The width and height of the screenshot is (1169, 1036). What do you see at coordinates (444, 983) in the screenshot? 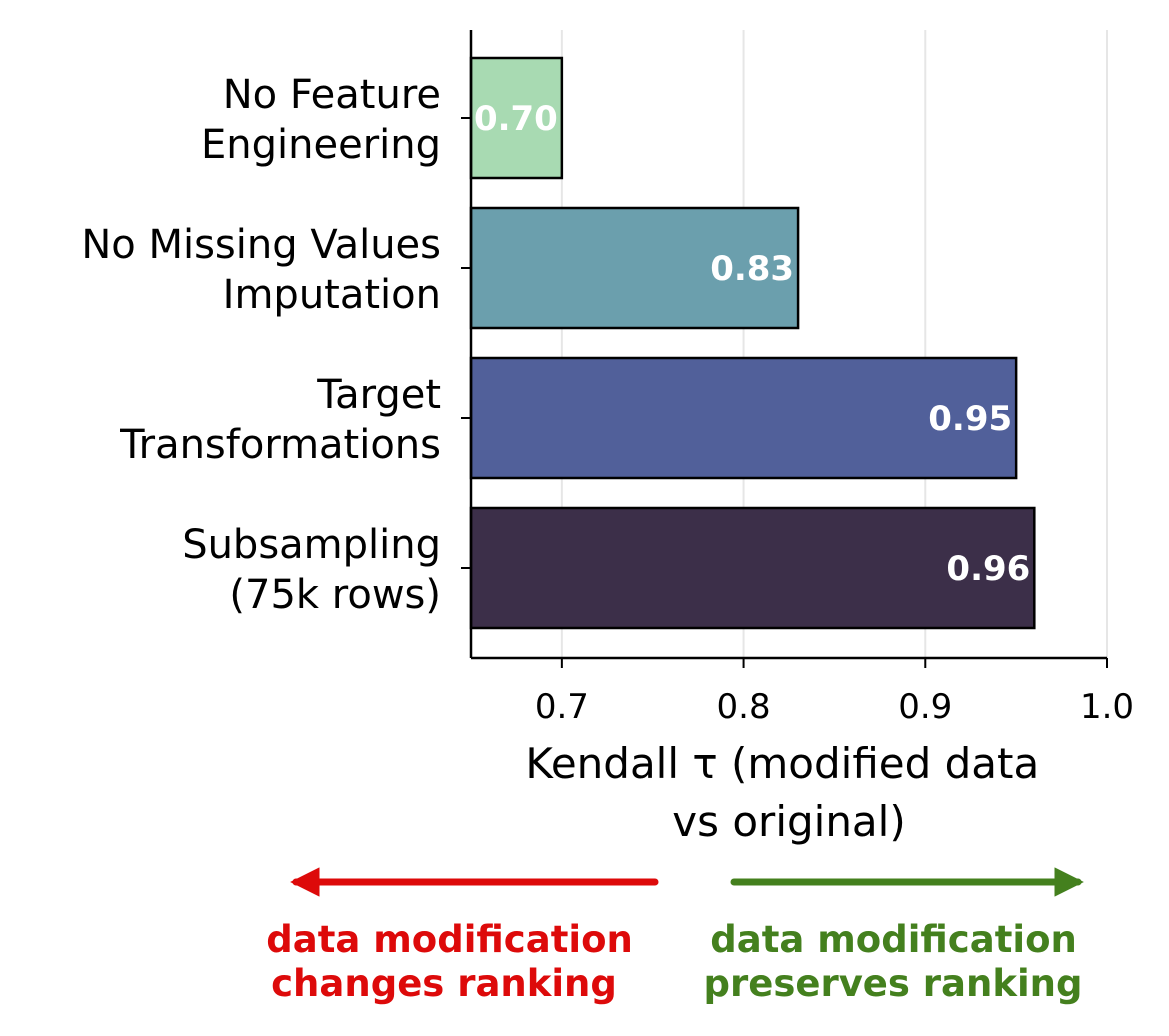
I see `changes-ranking-line-2: changes ranking` at bounding box center [444, 983].